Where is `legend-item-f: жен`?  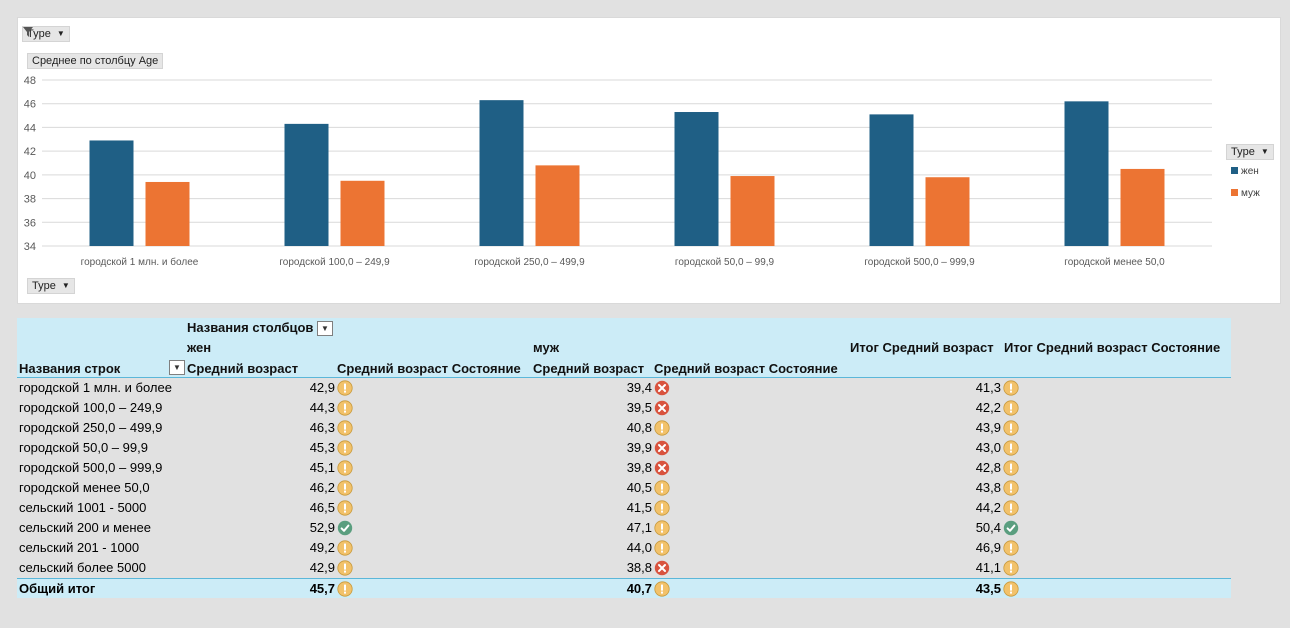 legend-item-f: жен is located at coordinates (1245, 171).